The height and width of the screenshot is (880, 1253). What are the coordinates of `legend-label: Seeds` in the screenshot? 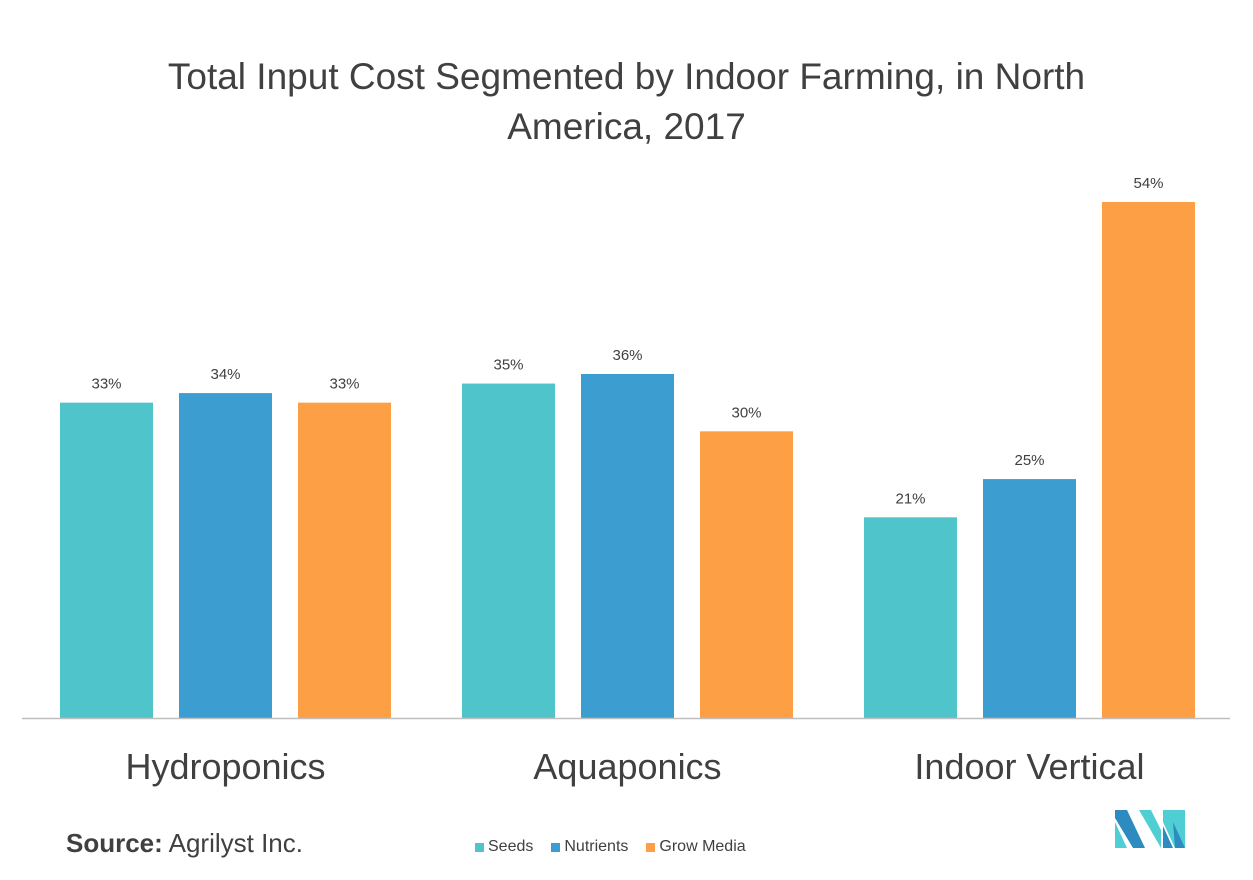 It's located at (511, 846).